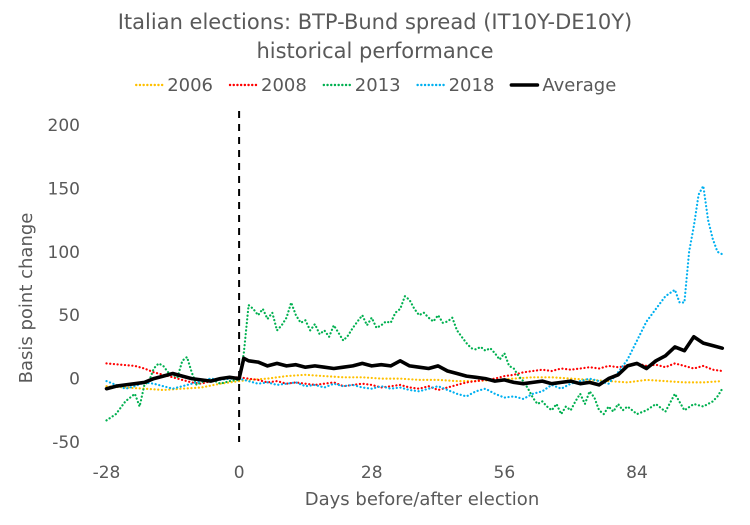 This screenshot has width=750, height=525. Describe the element at coordinates (374, 51) in the screenshot. I see `chart-subtitle: historical performance` at that location.